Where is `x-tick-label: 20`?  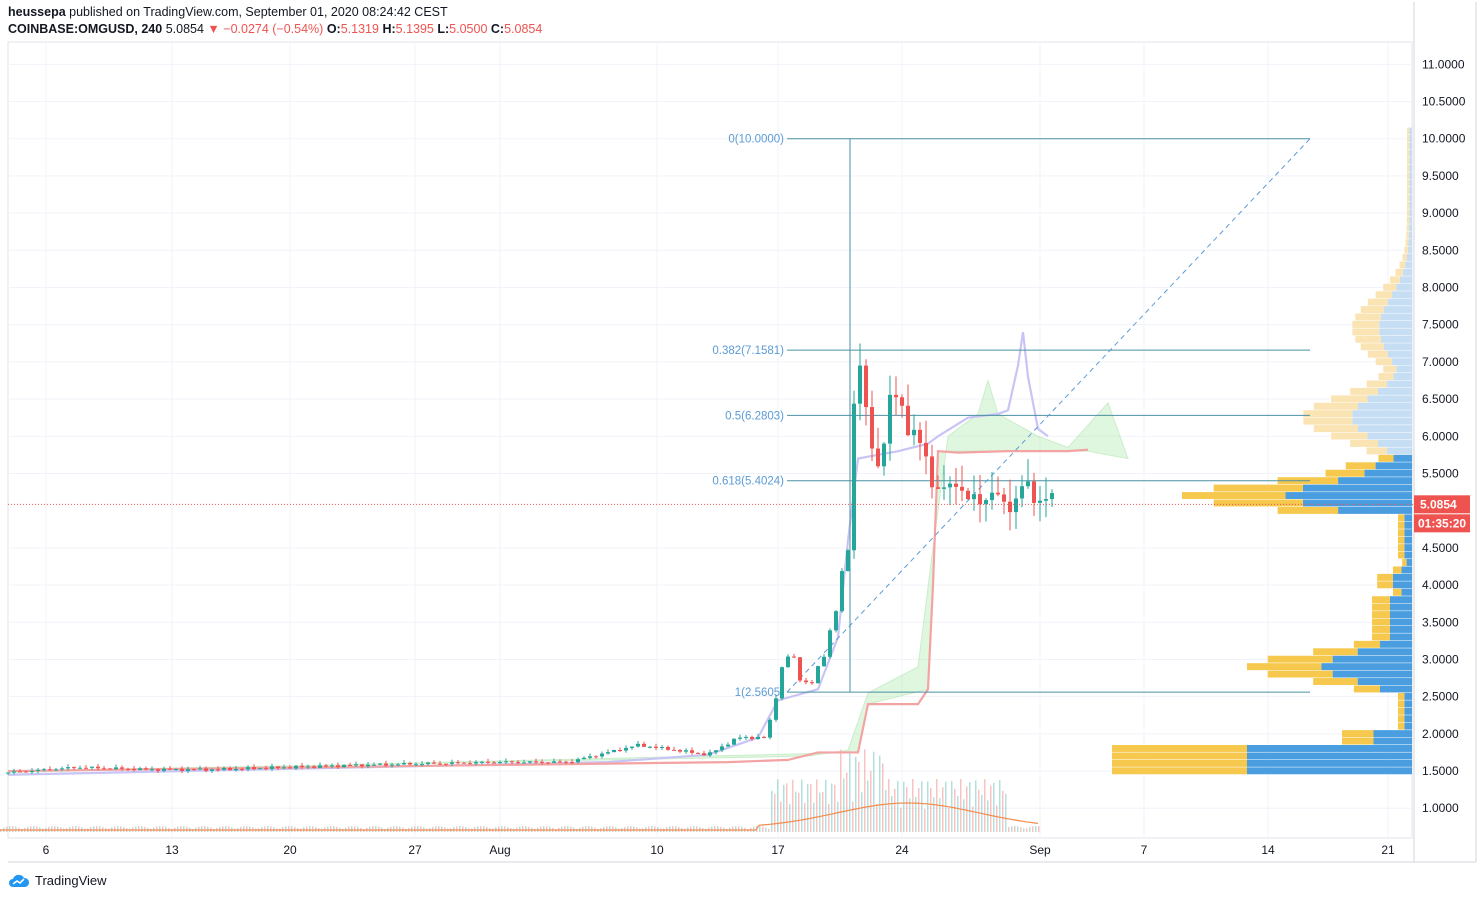 x-tick-label: 20 is located at coordinates (290, 850).